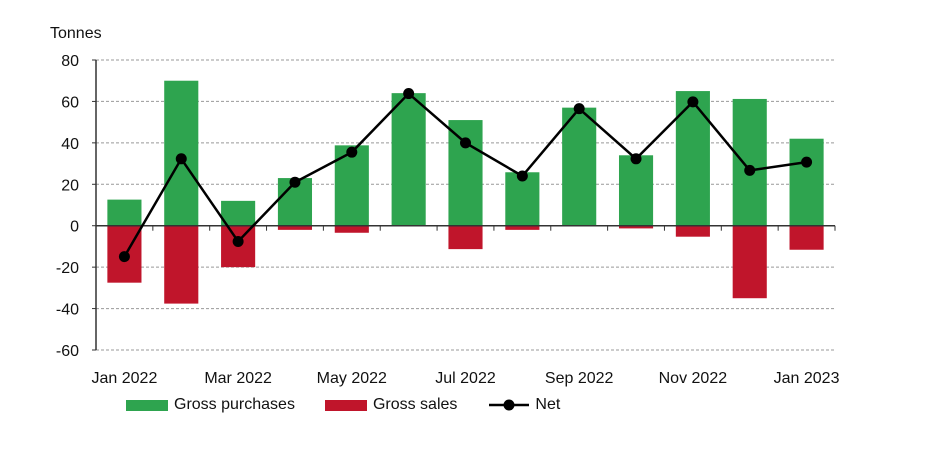  What do you see at coordinates (67, 351) in the screenshot?
I see `y-tick-label: -60` at bounding box center [67, 351].